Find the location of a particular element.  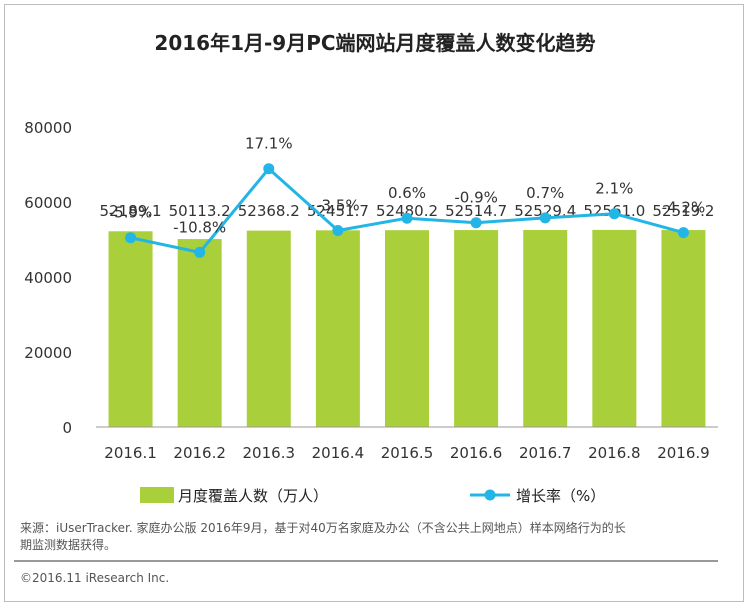

bar-value-label: 52368.2 is located at coordinates (269, 211).